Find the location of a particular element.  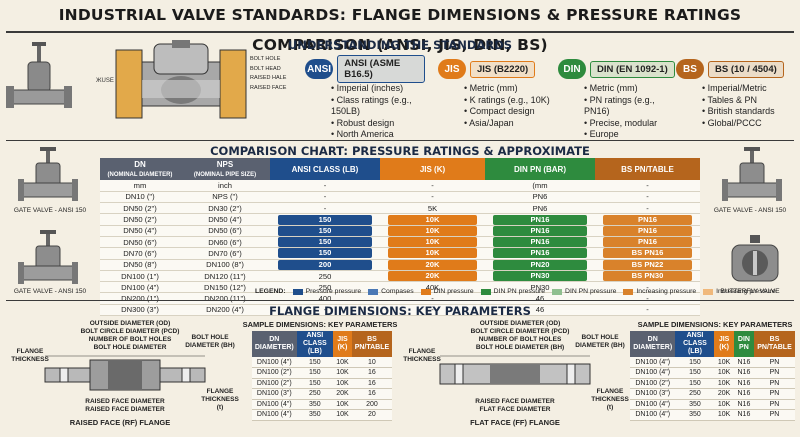

rf-od-label: OUTSIDE DIAMETER (OD) is located at coordinates (130, 323).